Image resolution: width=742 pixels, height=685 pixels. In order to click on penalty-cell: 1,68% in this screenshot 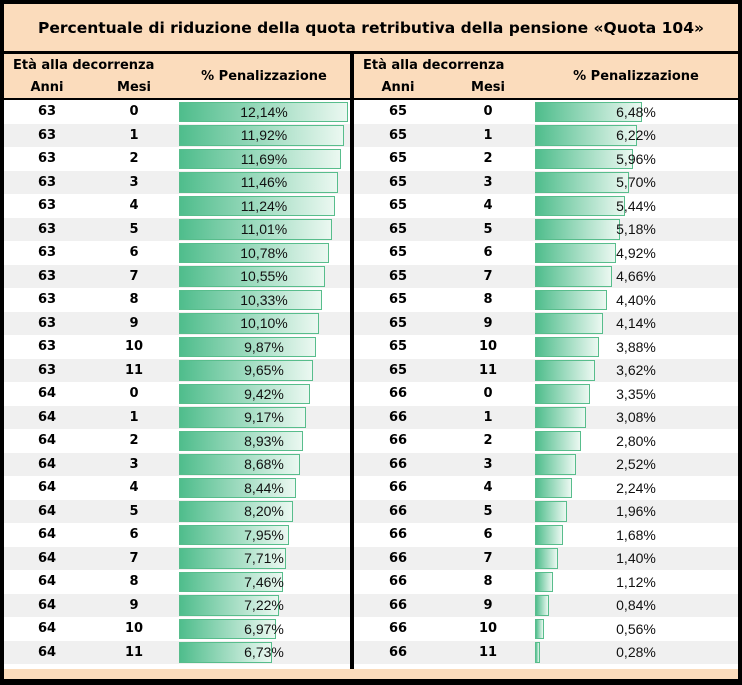, I will do `click(636, 535)`.